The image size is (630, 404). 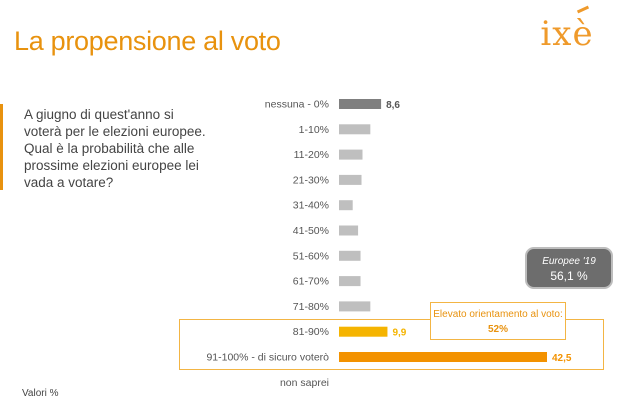 What do you see at coordinates (562, 358) in the screenshot?
I see `bar-value-label: 42,5` at bounding box center [562, 358].